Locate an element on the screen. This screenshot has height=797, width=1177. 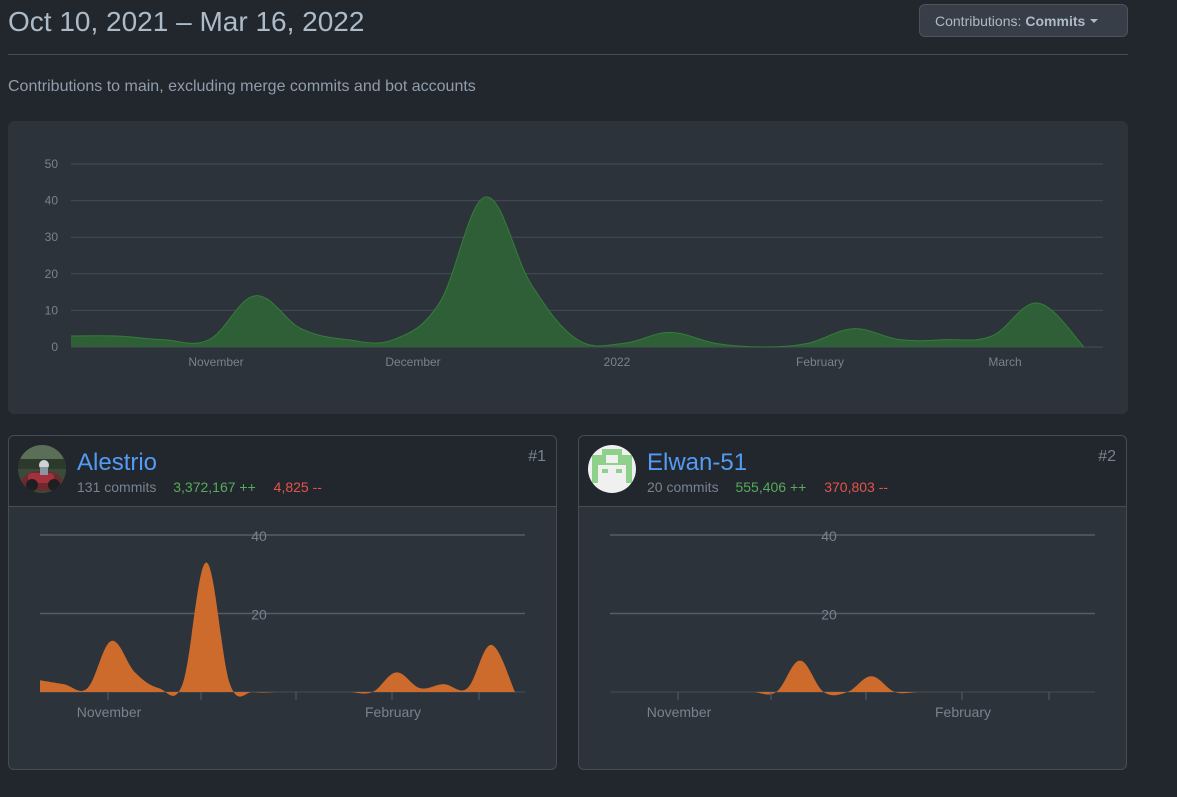
commit-count: 131 commits is located at coordinates (117, 487).